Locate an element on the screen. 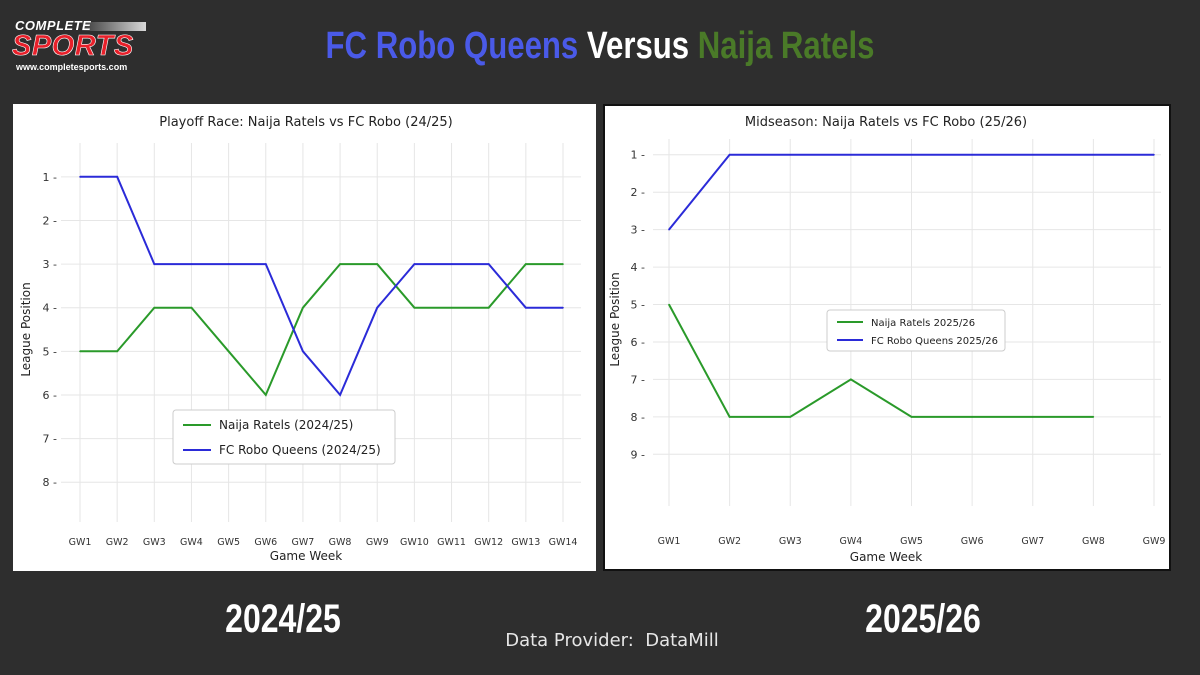  x-tick-label: GW11 is located at coordinates (451, 542).